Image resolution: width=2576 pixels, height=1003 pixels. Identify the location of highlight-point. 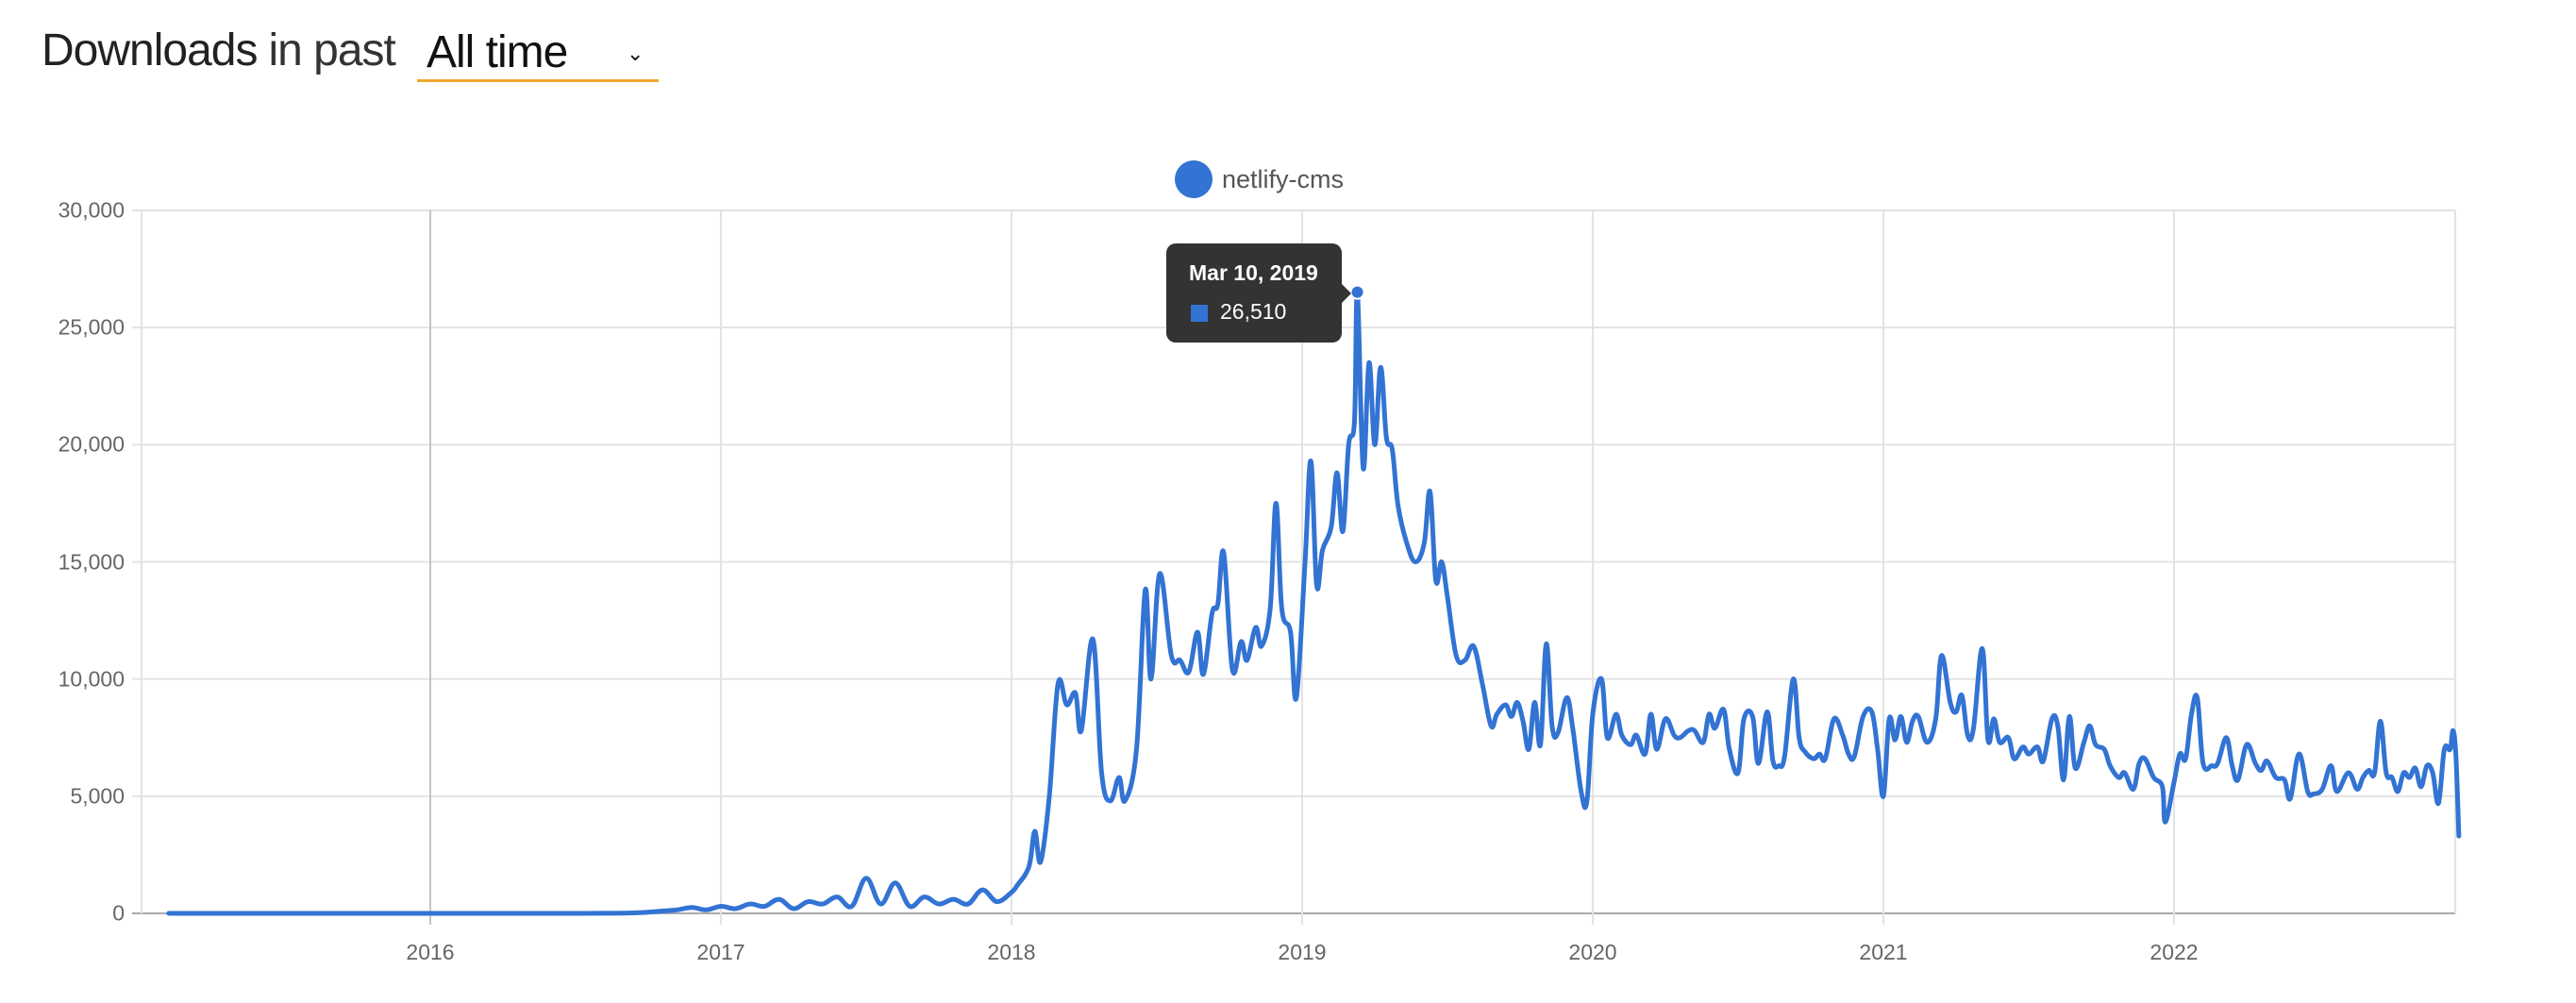
(1357, 292).